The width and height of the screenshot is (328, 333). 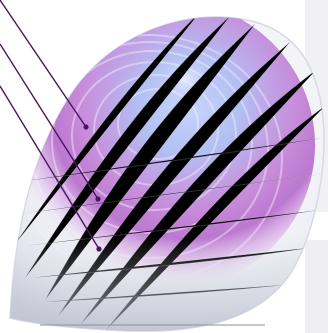 I want to click on pointer-line-middle-zone, so click(x=49, y=121).